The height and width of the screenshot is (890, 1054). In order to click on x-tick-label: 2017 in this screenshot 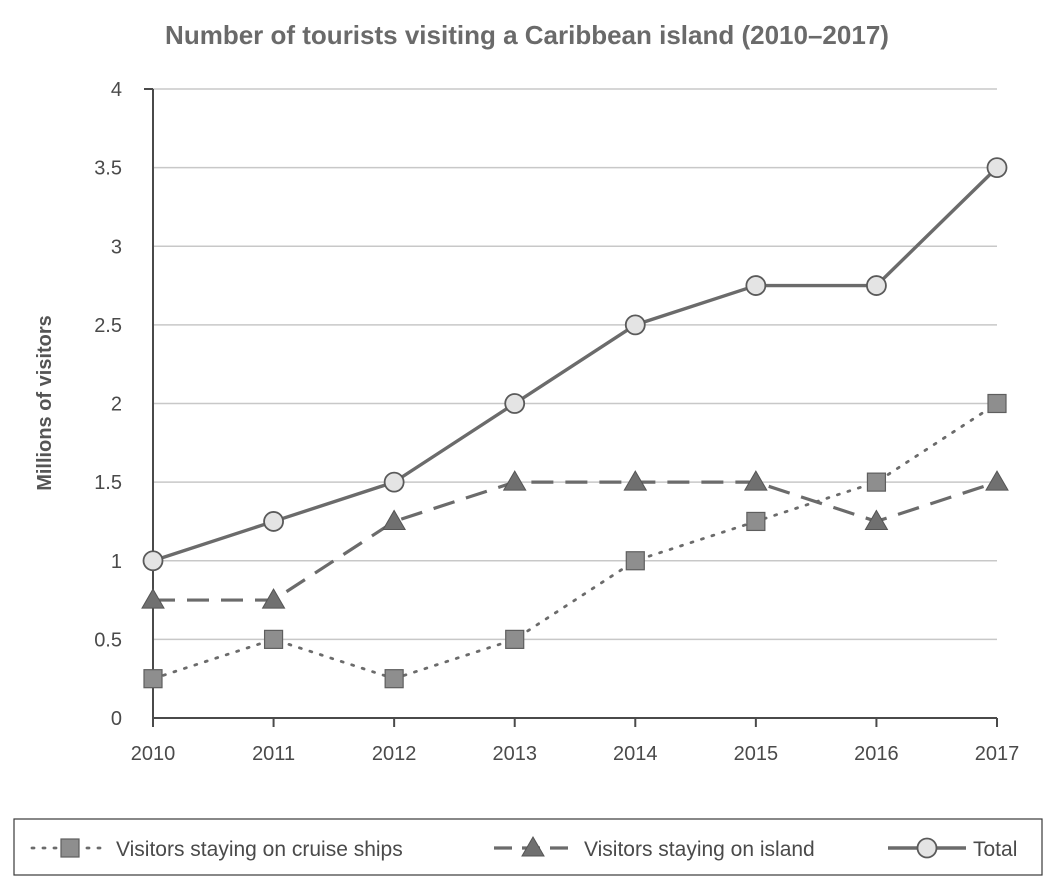, I will do `click(997, 754)`.